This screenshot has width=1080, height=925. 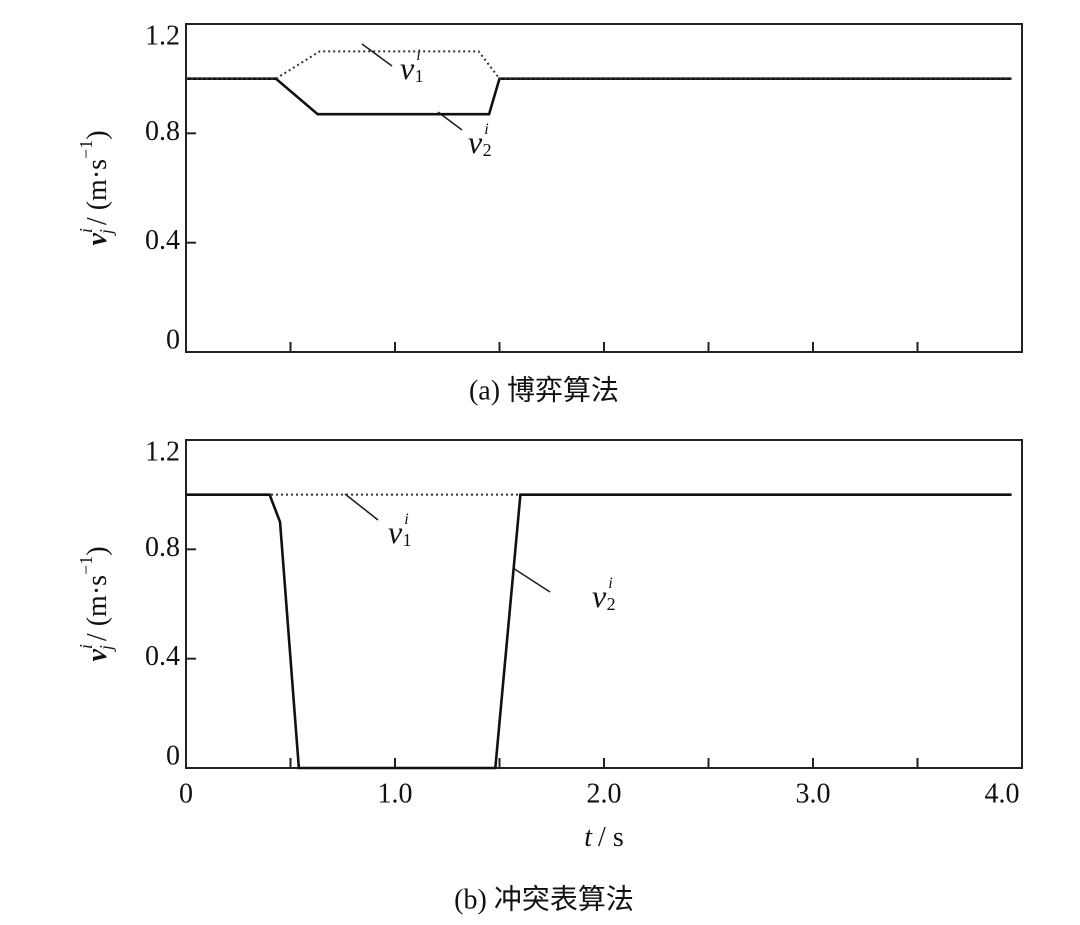 What do you see at coordinates (186, 793) in the screenshot?
I see `x-tick-label: 0` at bounding box center [186, 793].